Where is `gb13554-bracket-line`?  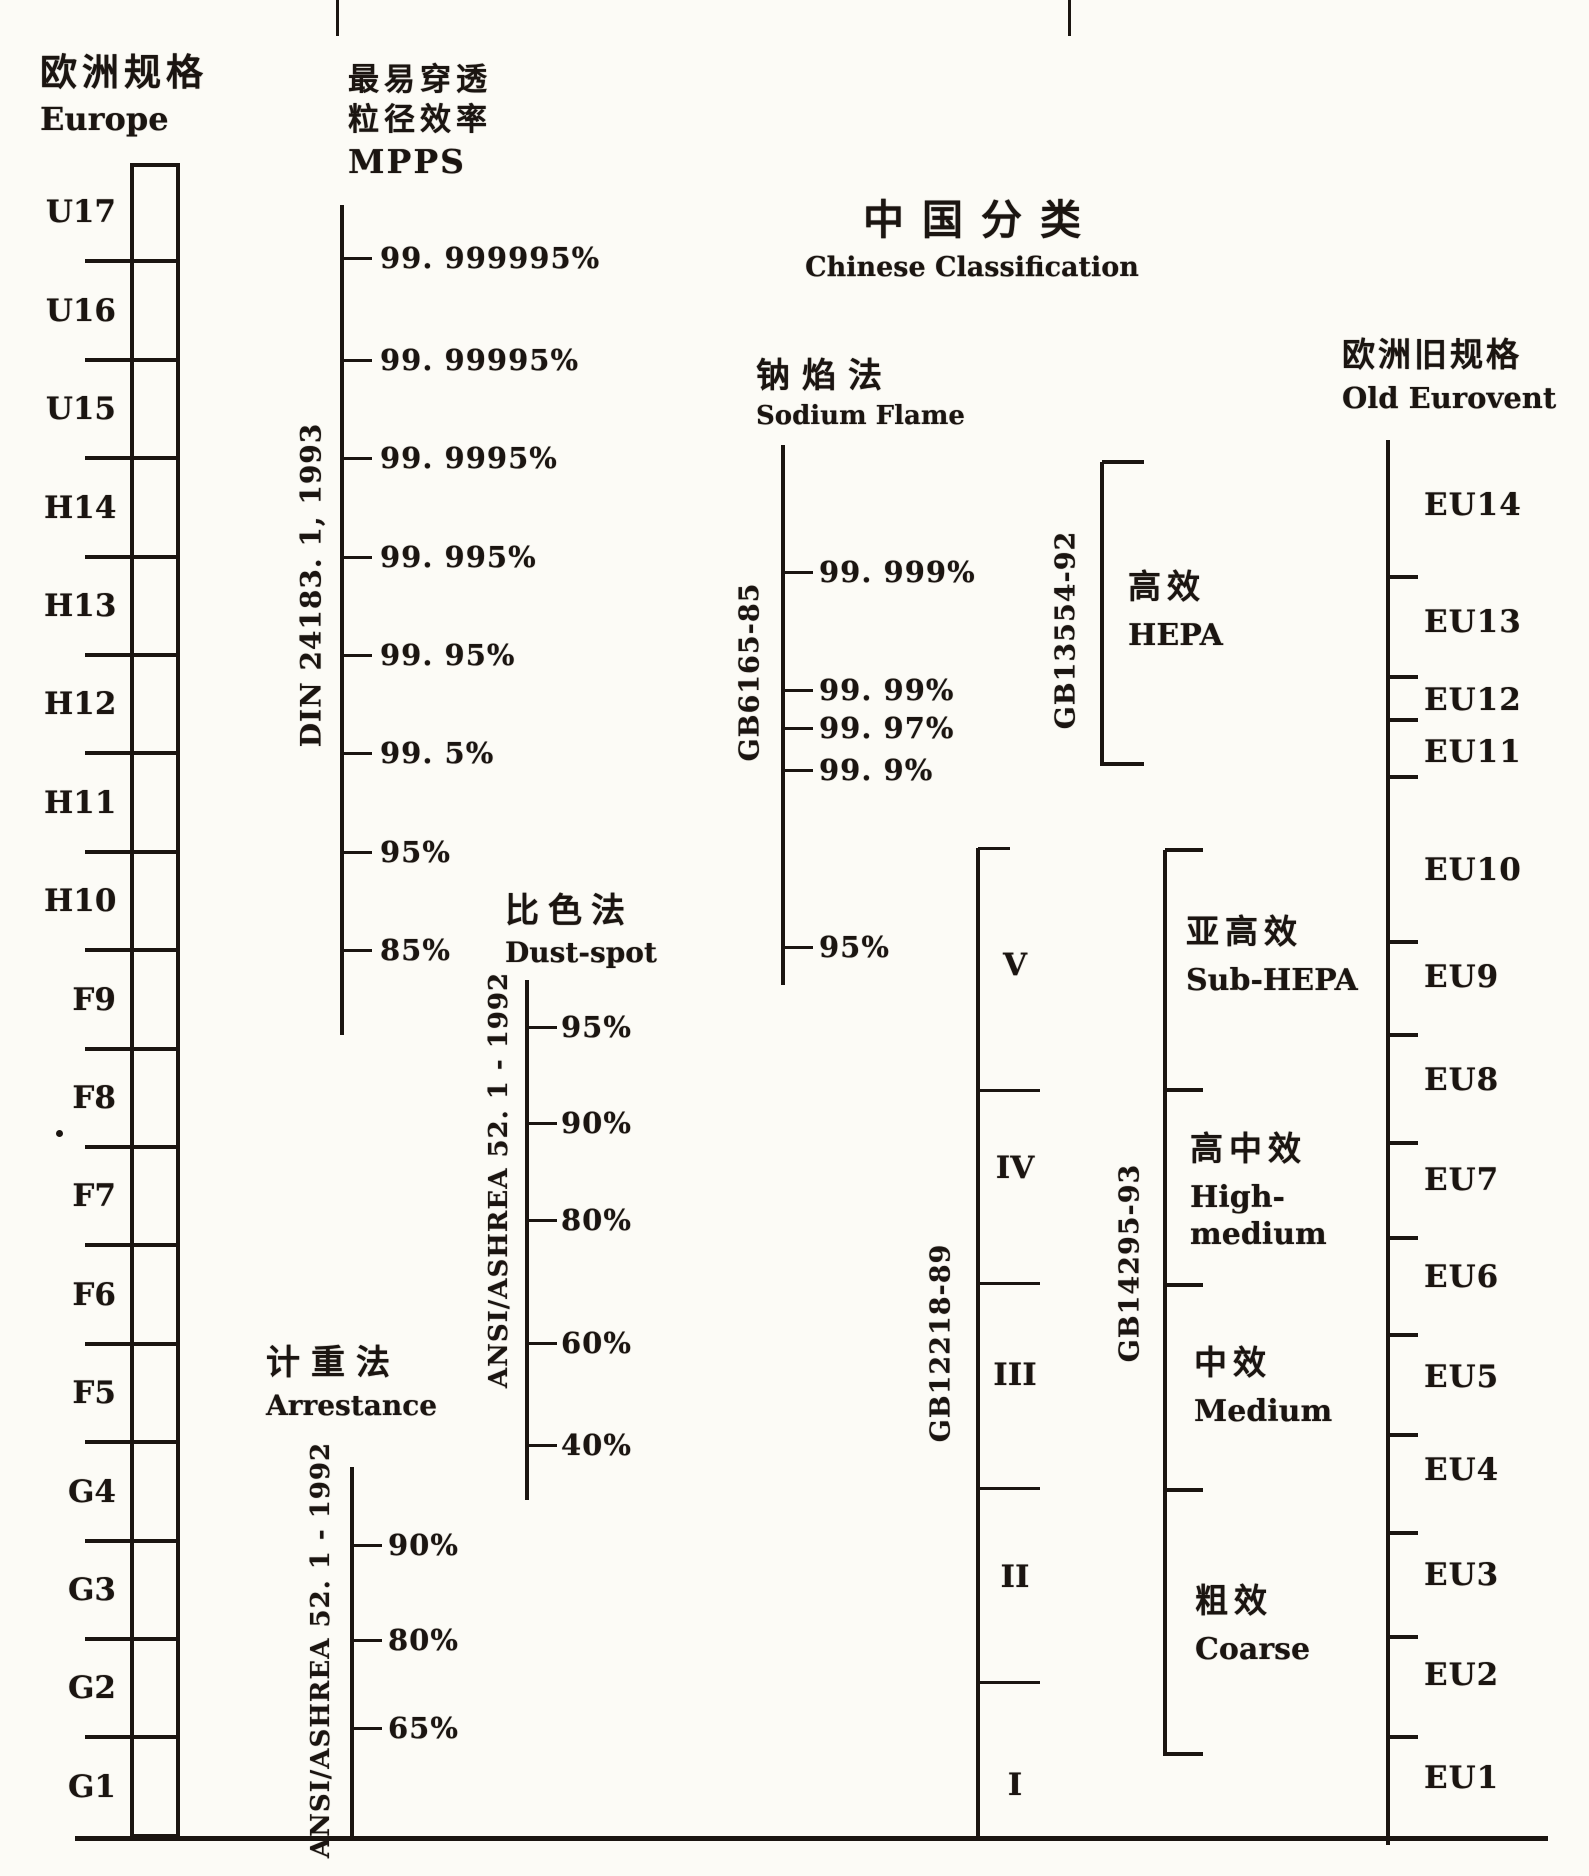 gb13554-bracket-line is located at coordinates (1102, 614).